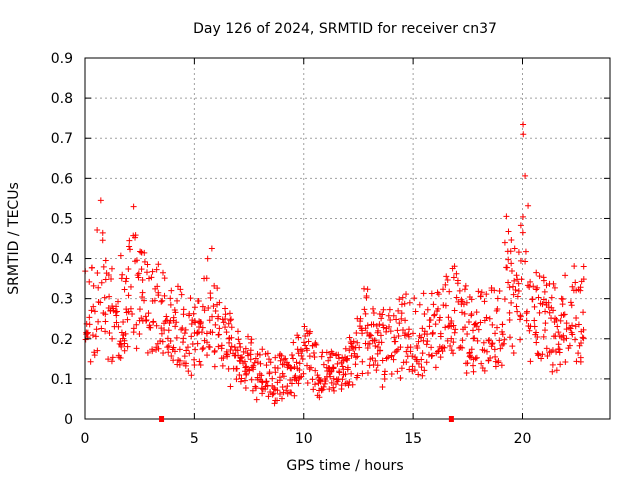  What do you see at coordinates (62, 340) in the screenshot?
I see `y-tick-label: 0.2` at bounding box center [62, 340].